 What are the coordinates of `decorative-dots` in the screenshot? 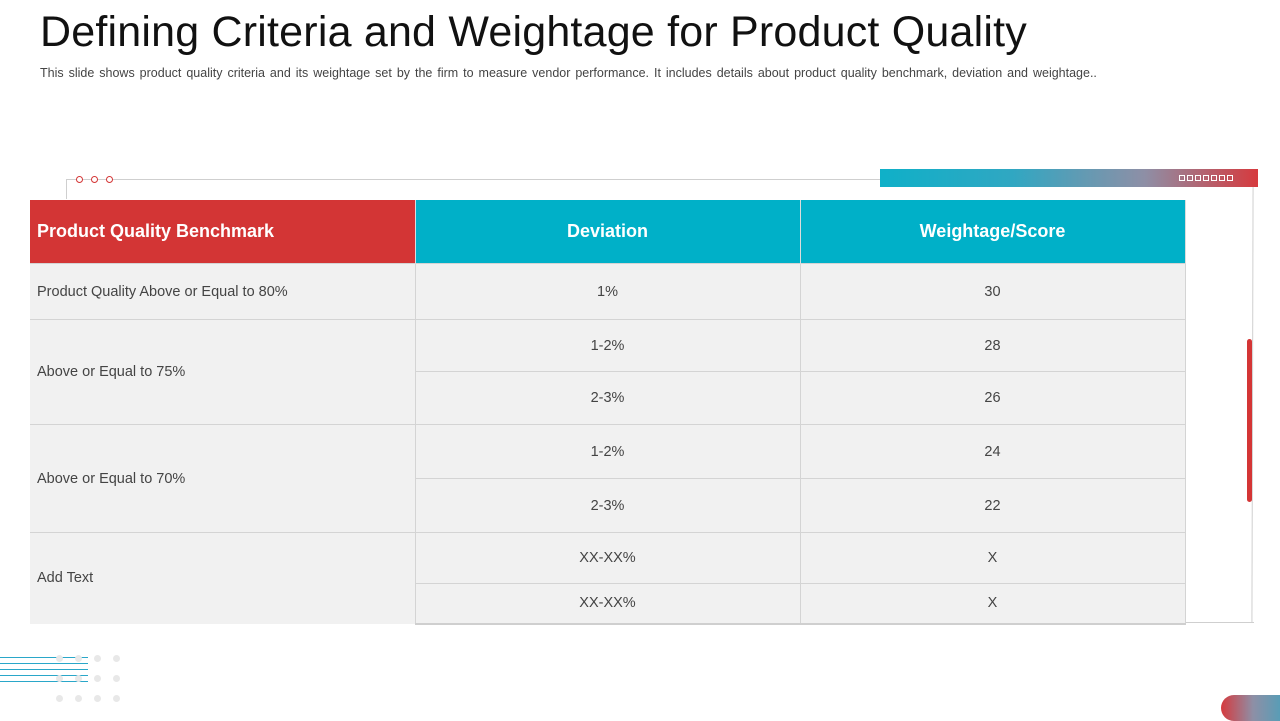 It's located at (94, 179).